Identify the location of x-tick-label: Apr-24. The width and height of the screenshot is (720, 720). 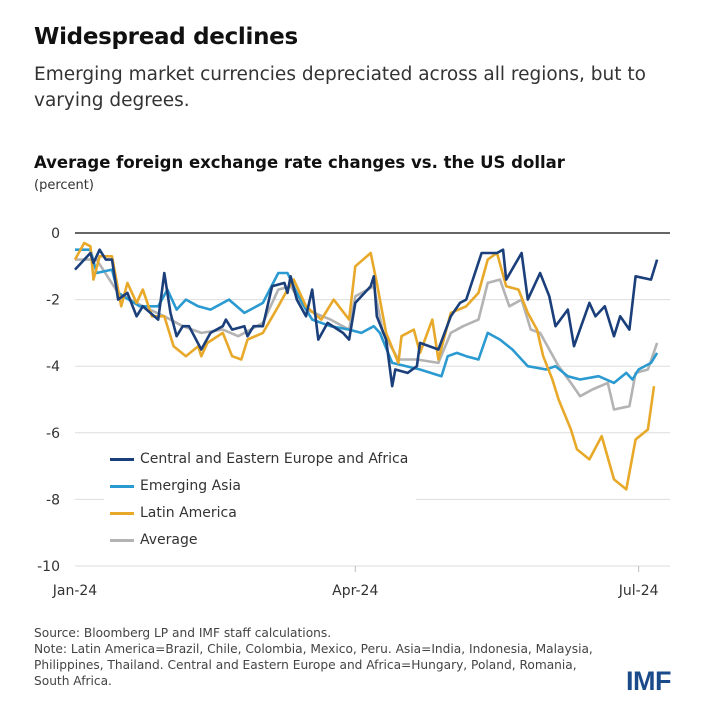
(355, 591).